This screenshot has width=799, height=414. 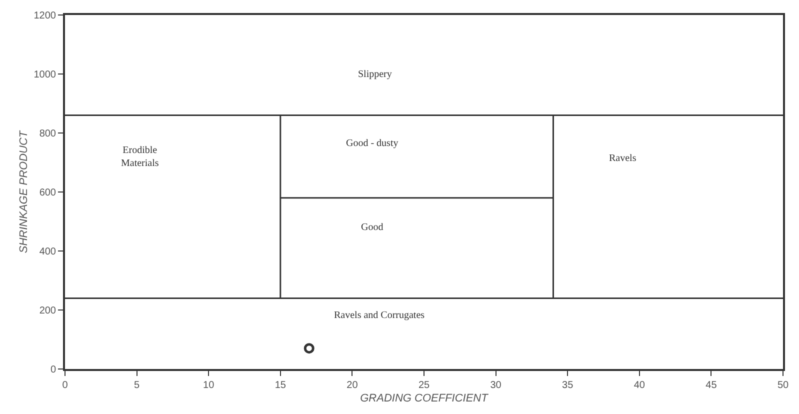 I want to click on x-tick-label: 0, so click(x=65, y=385).